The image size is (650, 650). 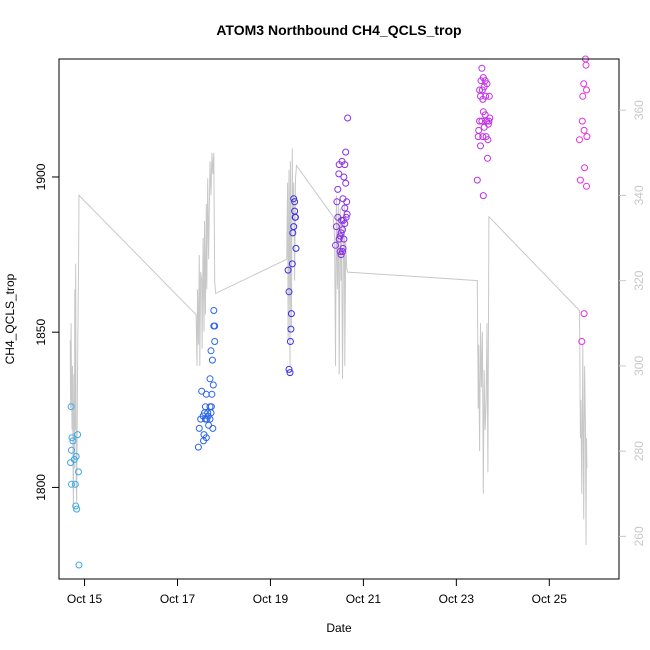 I want to click on y2-tick-label: 360, so click(x=639, y=110).